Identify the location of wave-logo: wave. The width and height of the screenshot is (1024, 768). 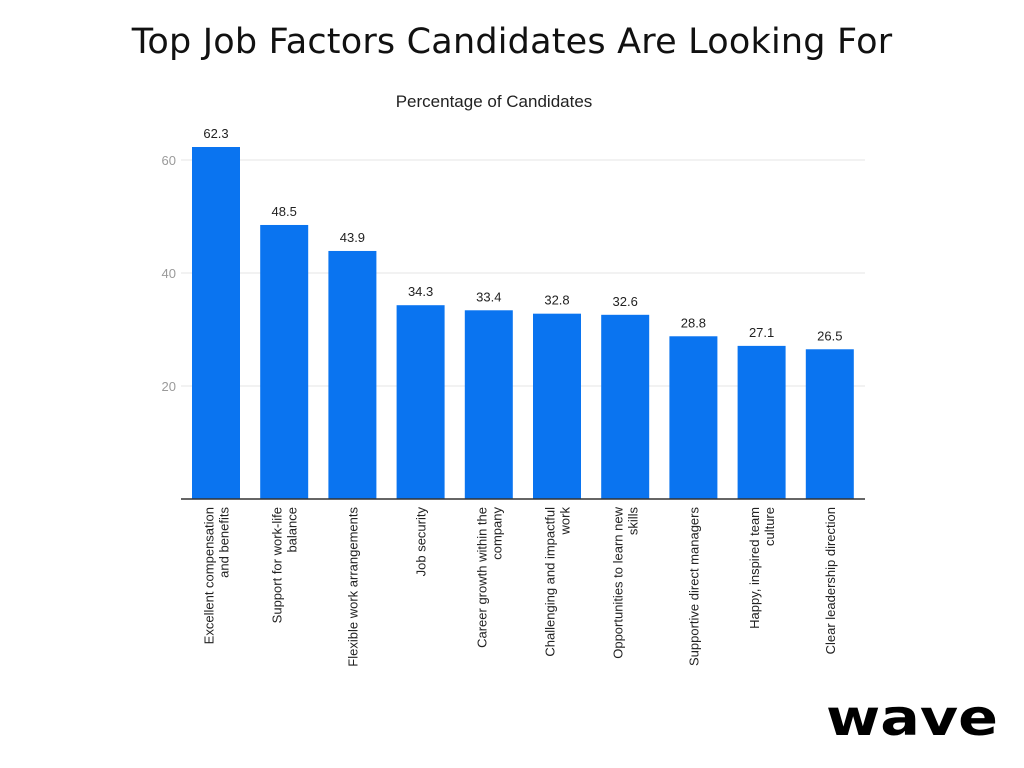
(912, 719).